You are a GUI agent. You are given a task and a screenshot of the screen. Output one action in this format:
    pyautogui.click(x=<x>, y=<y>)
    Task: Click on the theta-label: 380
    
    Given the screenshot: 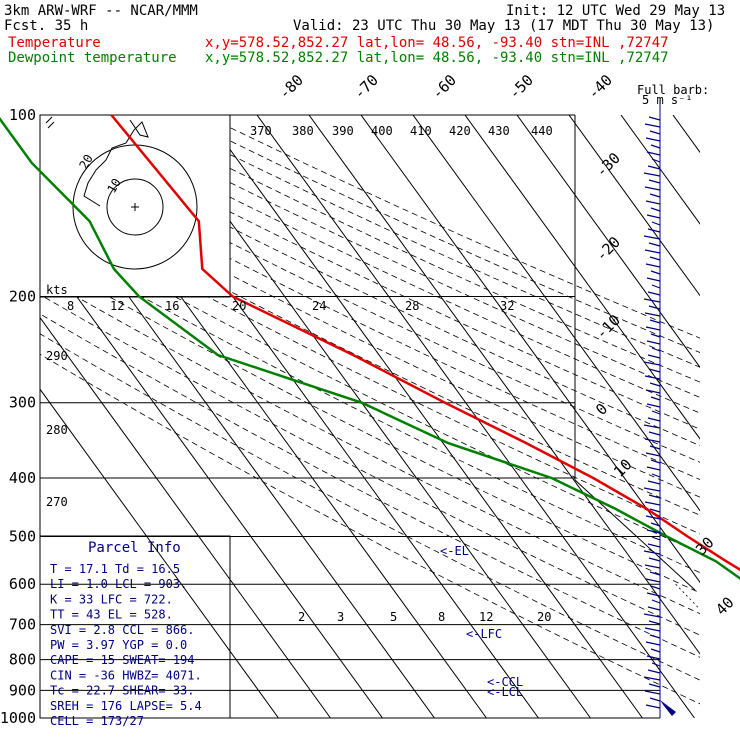 What is the action you would take?
    pyautogui.click(x=303, y=131)
    